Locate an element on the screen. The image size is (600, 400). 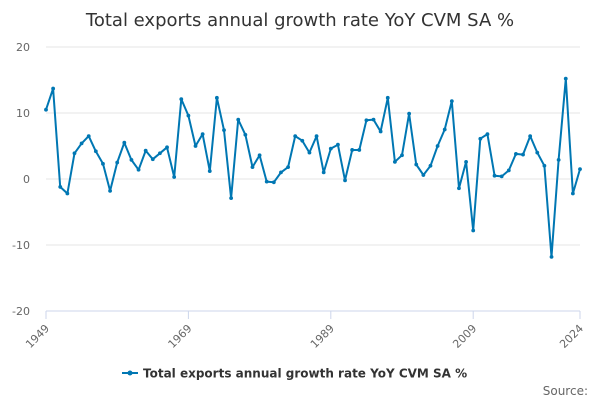
x-tick-label: 2009 is located at coordinates (464, 336).